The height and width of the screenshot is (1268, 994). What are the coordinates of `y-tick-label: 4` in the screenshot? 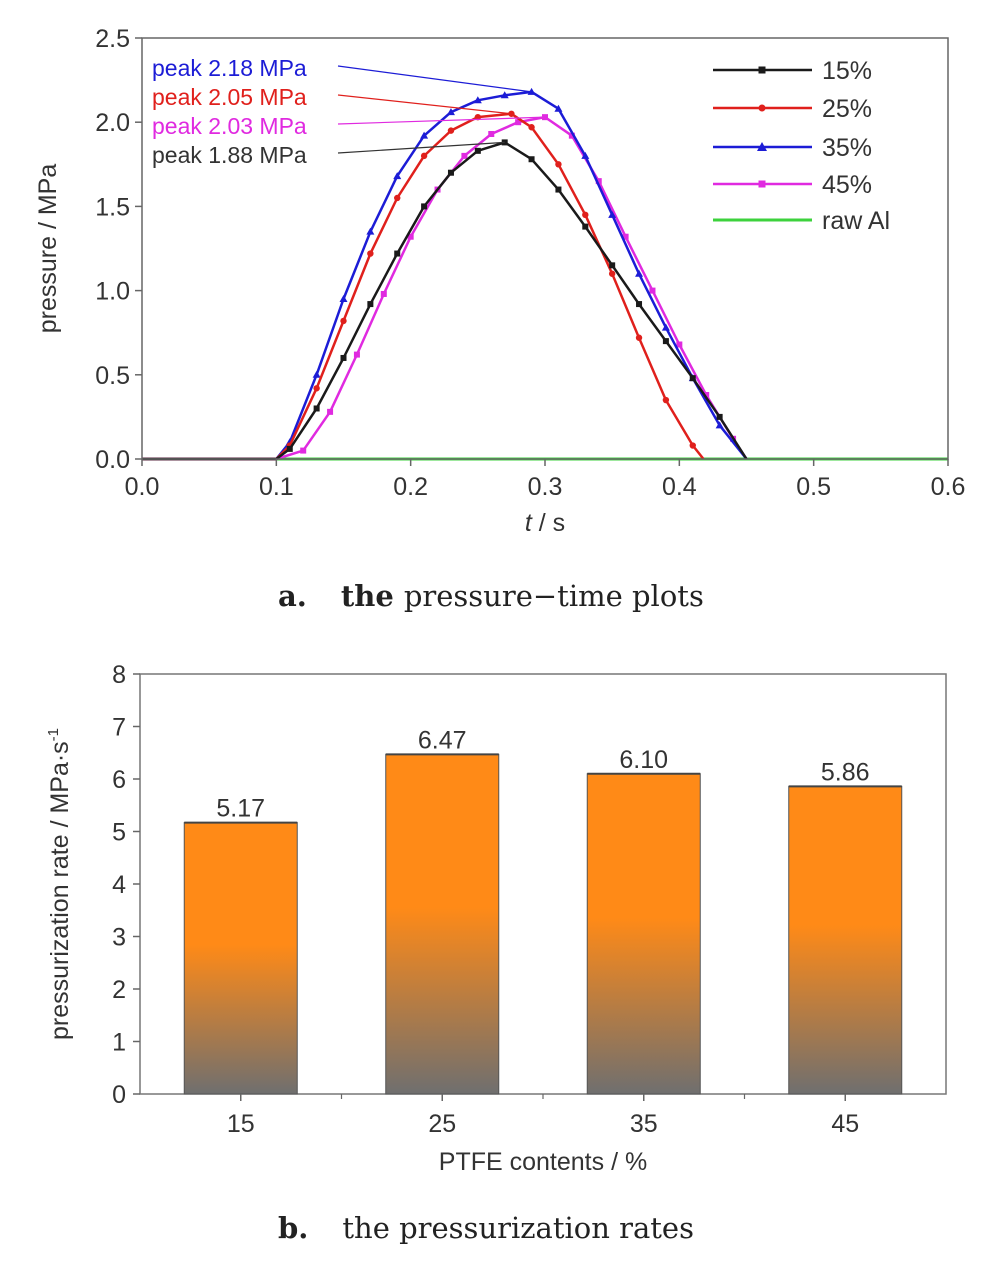 It's located at (119, 885).